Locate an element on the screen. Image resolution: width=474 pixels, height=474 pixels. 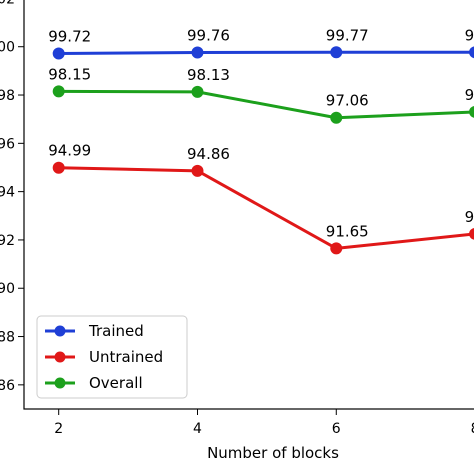
data-label-trained: 99.76 is located at coordinates (208, 36).